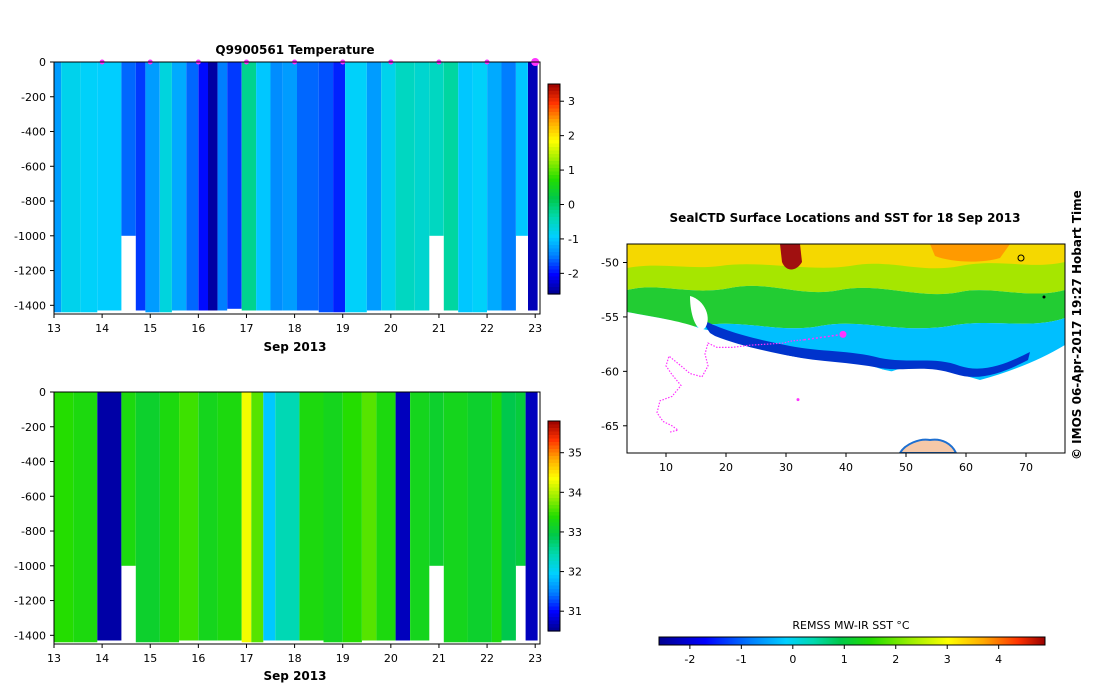  What do you see at coordinates (851, 625) in the screenshot?
I see `sst-colorbar-label: REMSS MW-IR SST °C` at bounding box center [851, 625].